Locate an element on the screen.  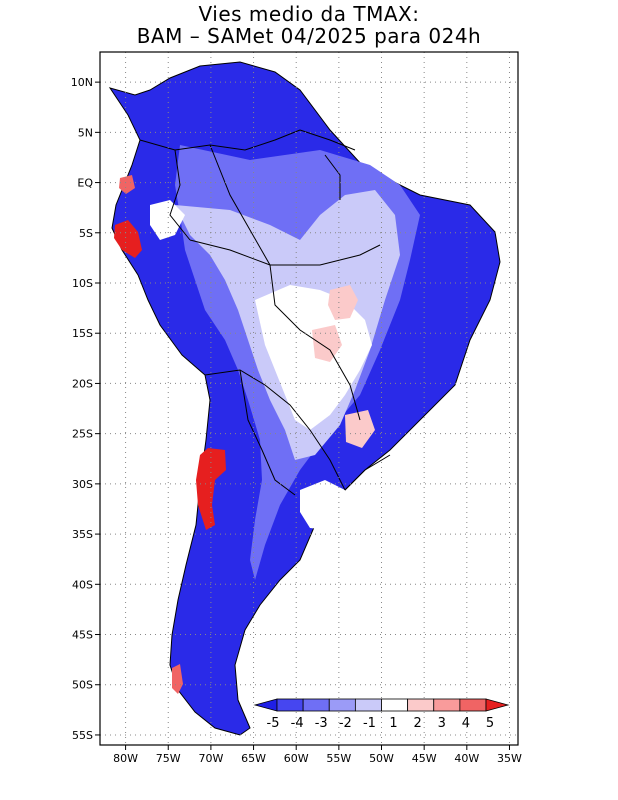
lat-tick-label: 45S is located at coordinates (82, 635).